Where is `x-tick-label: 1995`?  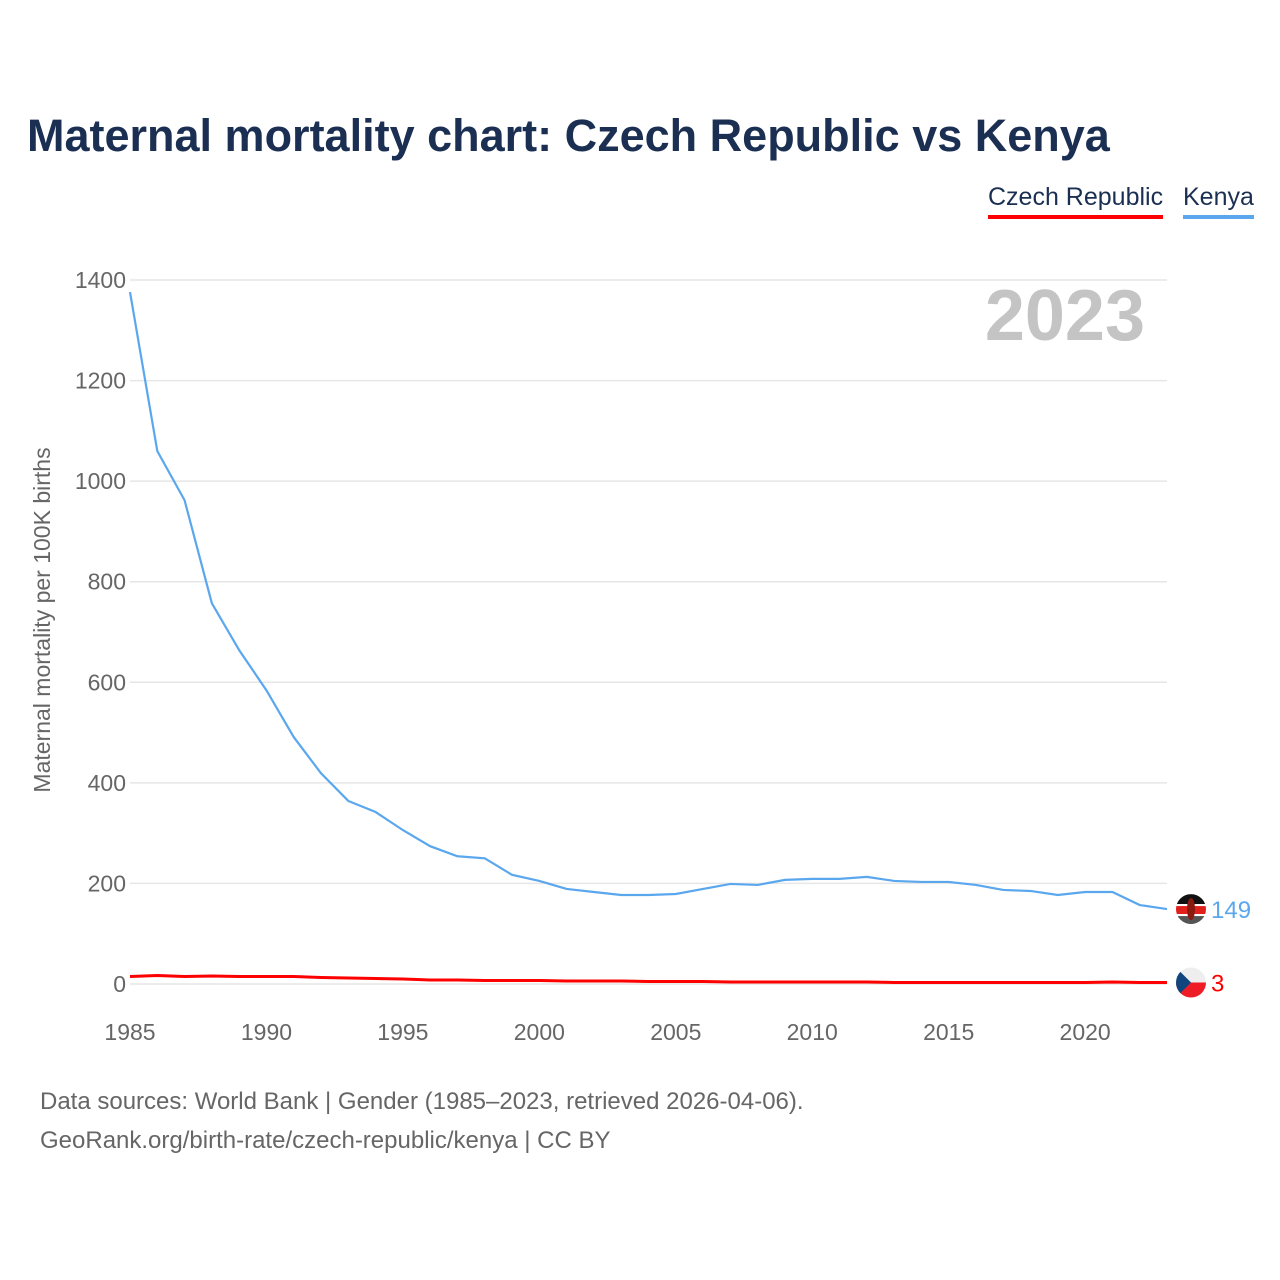 x-tick-label: 1995 is located at coordinates (402, 1032).